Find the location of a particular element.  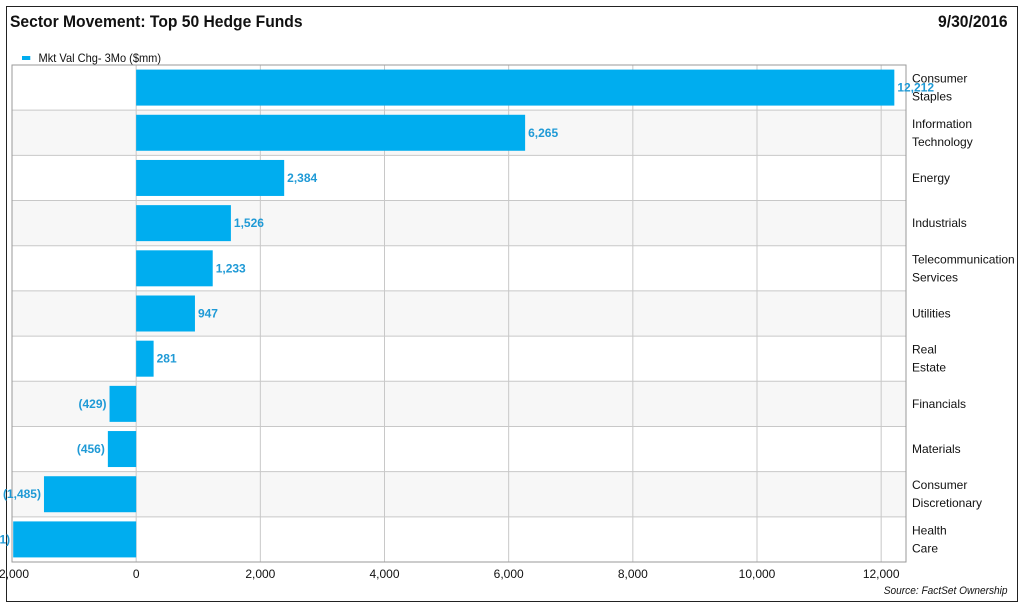

chart-title: Sector Movement: Top 50 Hedge Funds is located at coordinates (156, 21).